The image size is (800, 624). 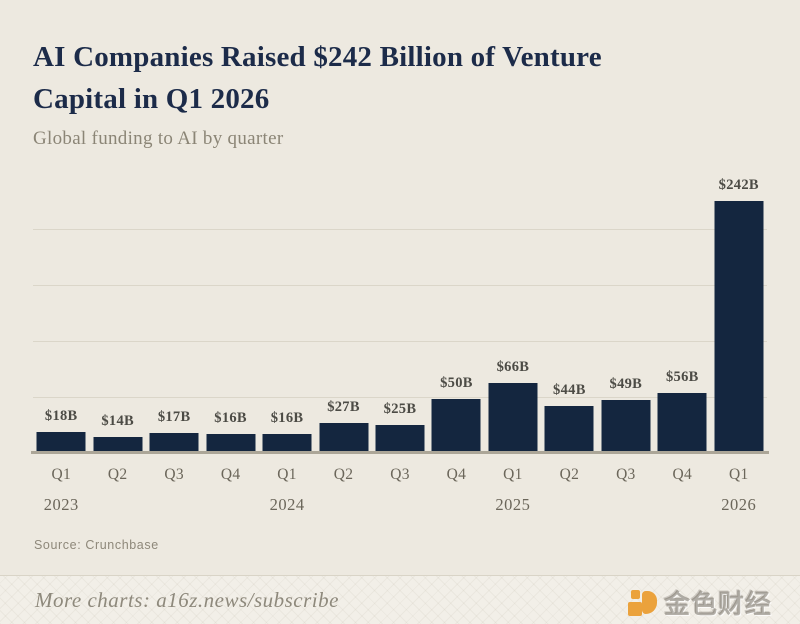 I want to click on logo-square-big, so click(x=634, y=608).